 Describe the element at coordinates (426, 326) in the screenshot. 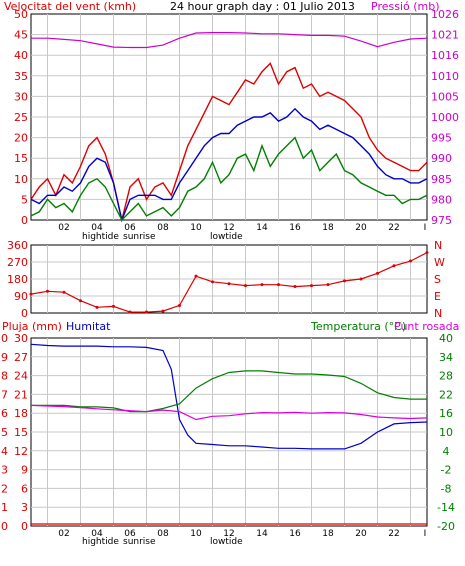

I see `dew-point-axis-title: Punt rosada` at that location.